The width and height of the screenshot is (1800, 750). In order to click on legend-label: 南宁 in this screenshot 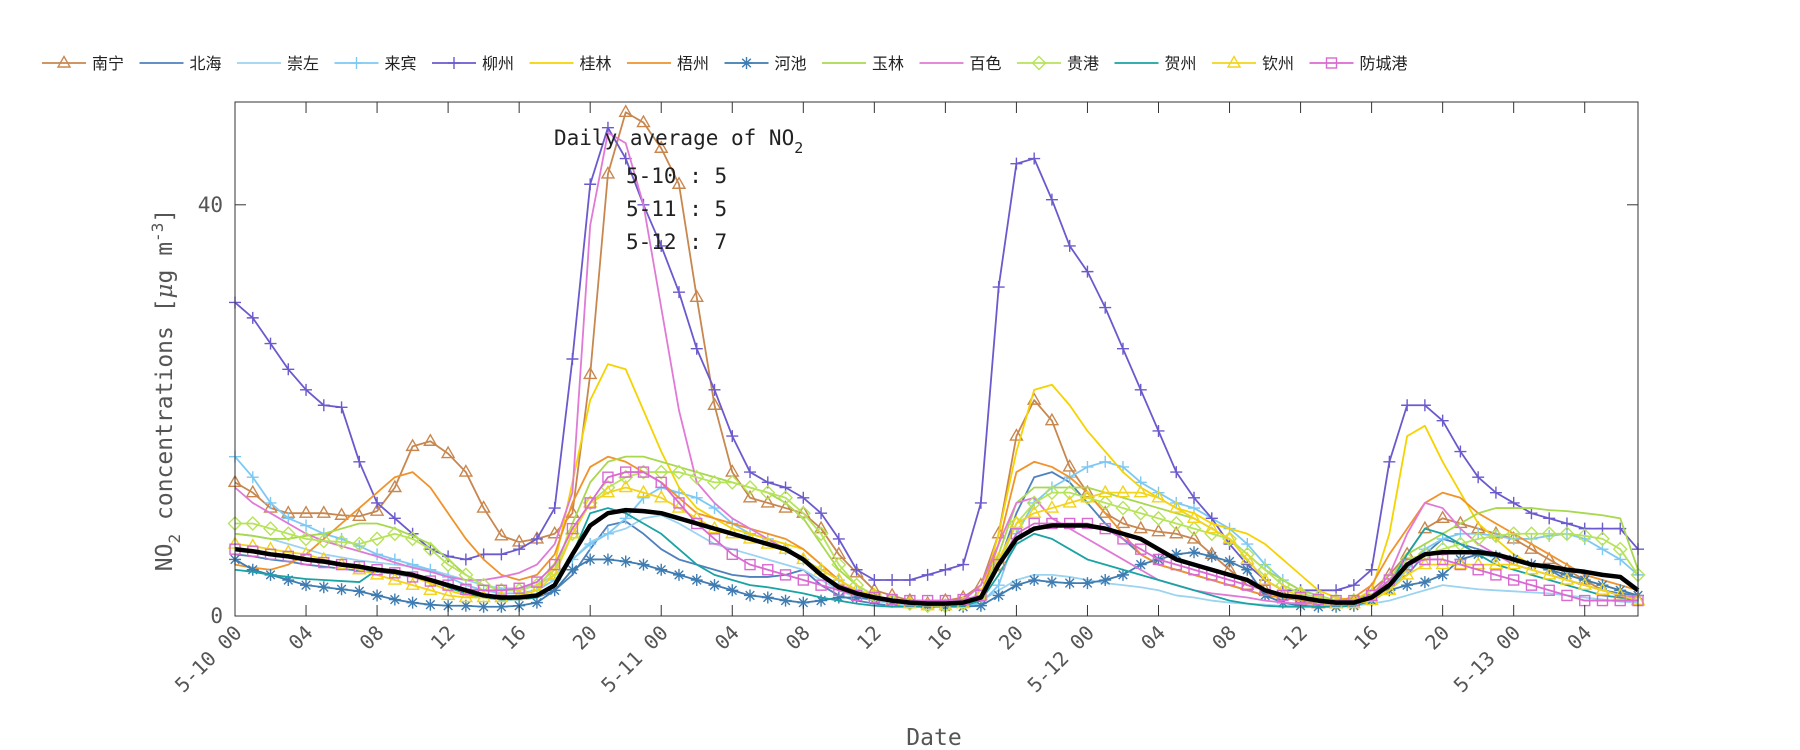, I will do `click(108, 63)`.